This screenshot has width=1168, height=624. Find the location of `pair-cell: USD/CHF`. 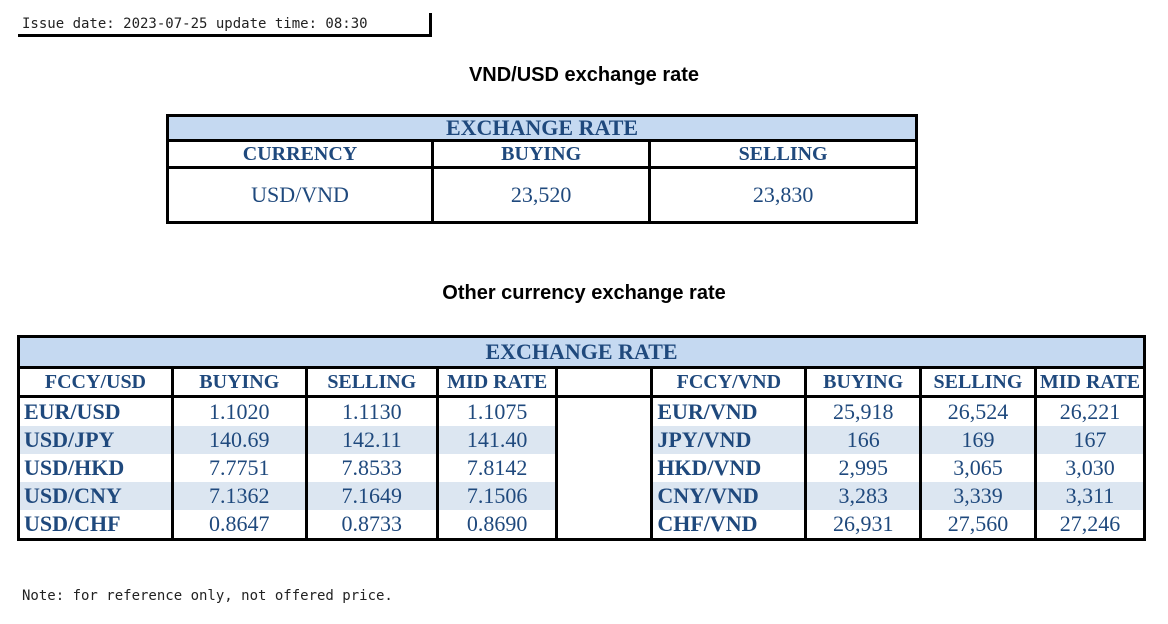

pair-cell: USD/CHF is located at coordinates (96, 525).